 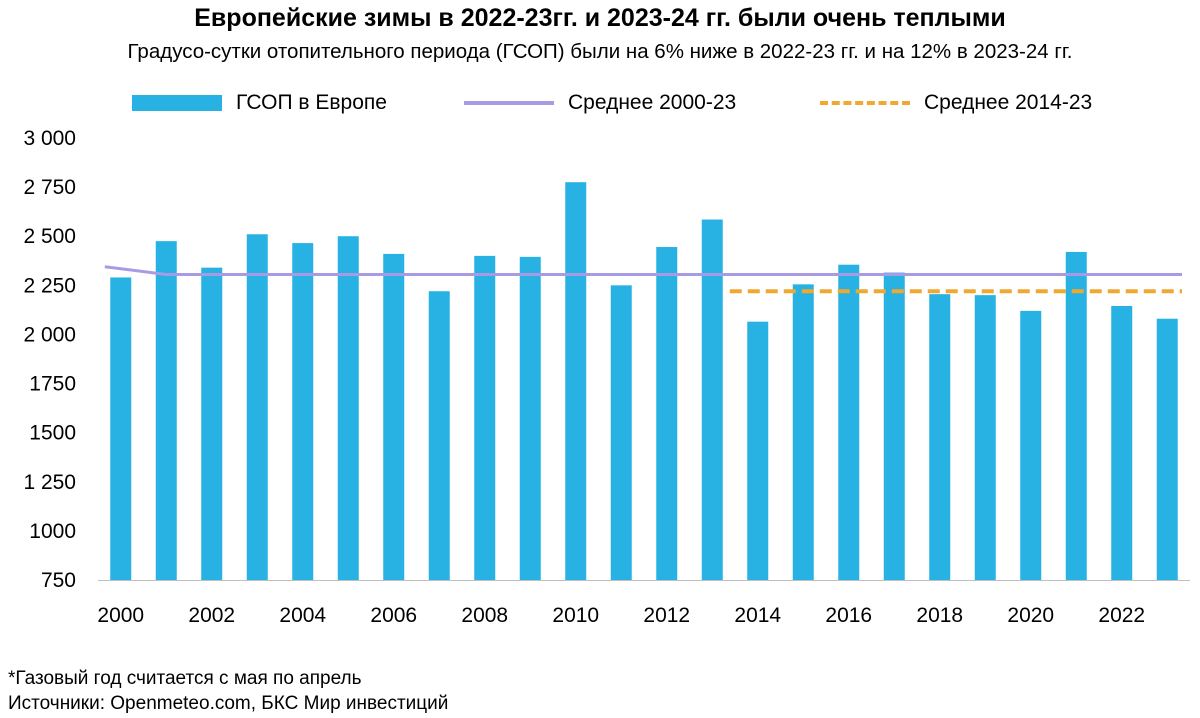 What do you see at coordinates (1008, 102) in the screenshot?
I see `legend-label-avg-2014-23: Среднее 2014-23` at bounding box center [1008, 102].